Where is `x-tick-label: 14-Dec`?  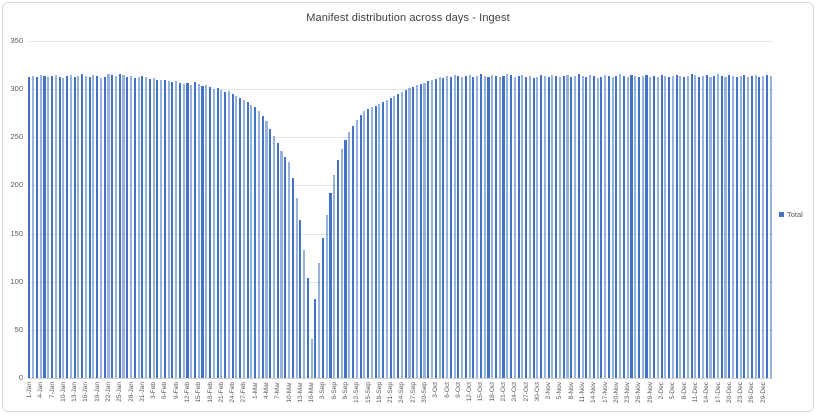
x-tick-label: 14-Dec is located at coordinates (707, 392).